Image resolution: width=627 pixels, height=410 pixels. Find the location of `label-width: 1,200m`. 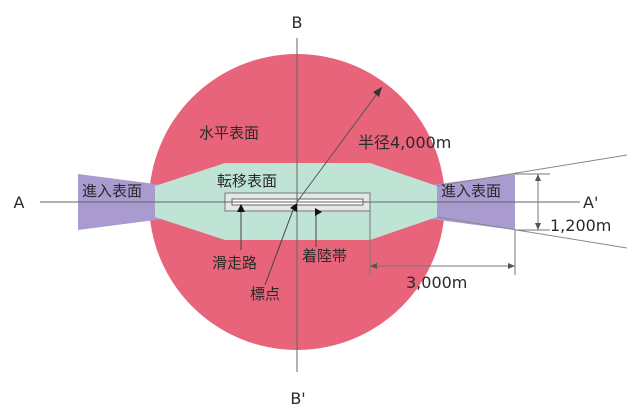

label-width: 1,200m is located at coordinates (580, 225).